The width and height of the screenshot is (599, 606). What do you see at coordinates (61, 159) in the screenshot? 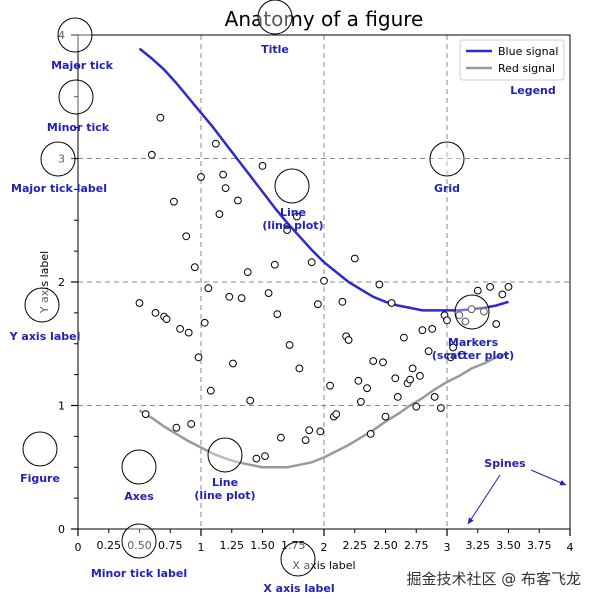
I see `y-major-tick-label: 3` at bounding box center [61, 159].